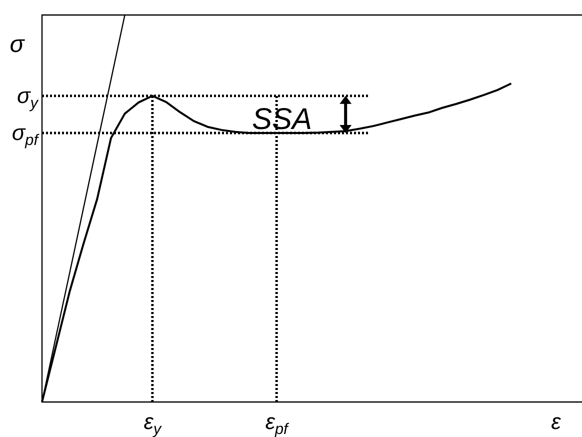  Describe the element at coordinates (153, 423) in the screenshot. I see `x-tick-label: ε$_{y}$` at that location.